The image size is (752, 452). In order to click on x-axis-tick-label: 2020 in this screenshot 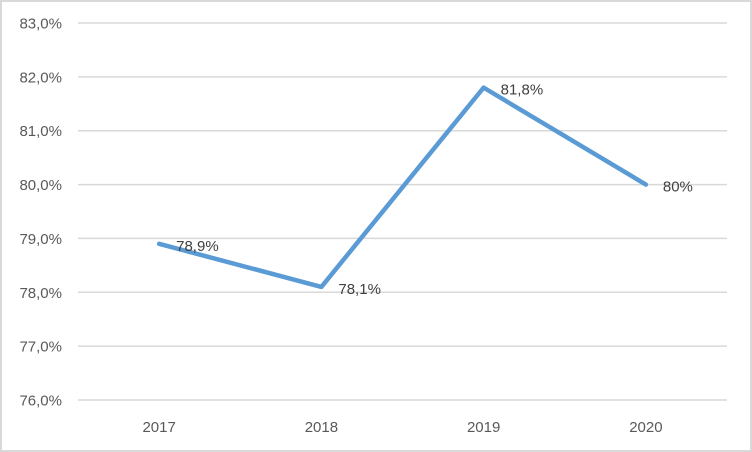, I will do `click(645, 427)`.